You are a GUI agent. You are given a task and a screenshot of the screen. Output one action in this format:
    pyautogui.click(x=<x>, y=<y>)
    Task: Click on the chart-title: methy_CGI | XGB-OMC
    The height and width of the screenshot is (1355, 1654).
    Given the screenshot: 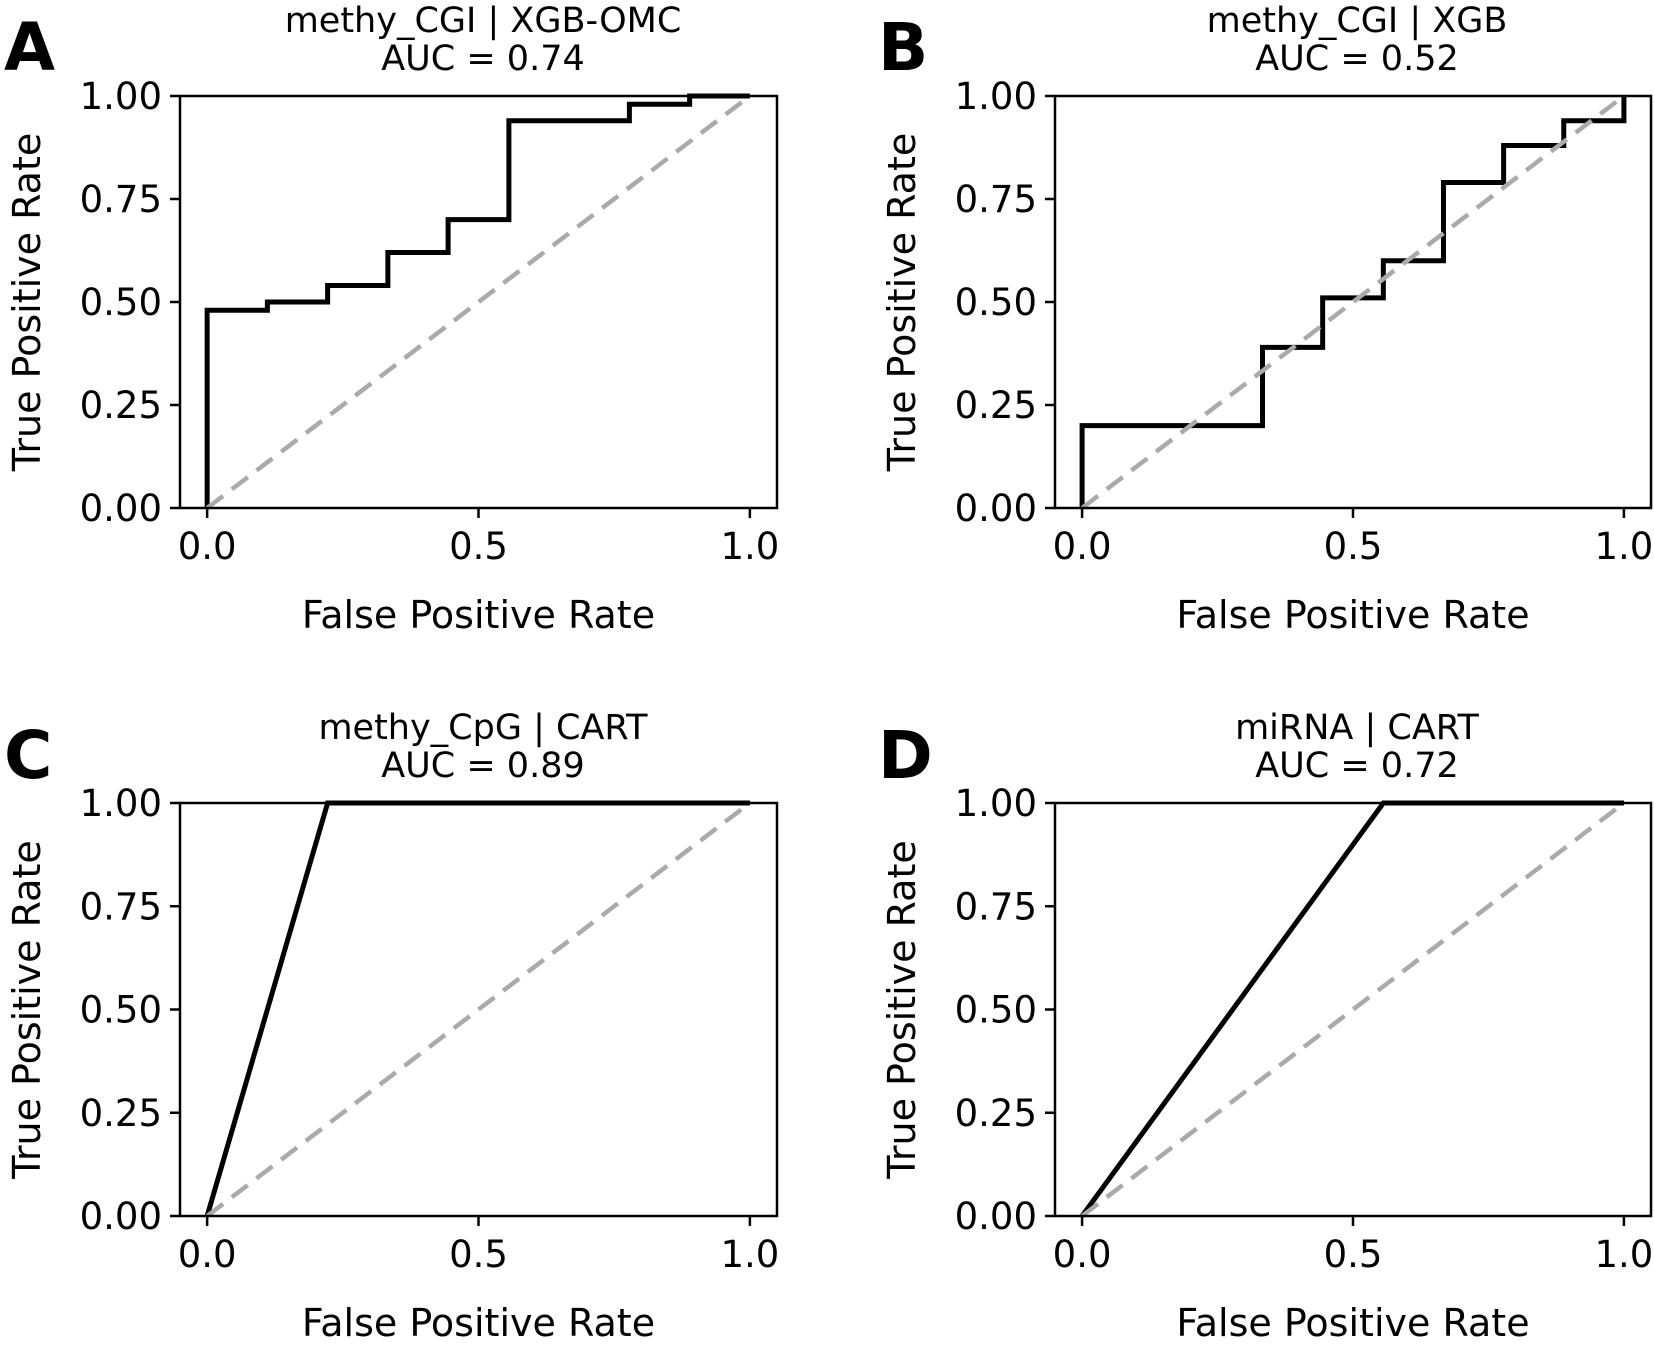 What is the action you would take?
    pyautogui.click(x=483, y=21)
    